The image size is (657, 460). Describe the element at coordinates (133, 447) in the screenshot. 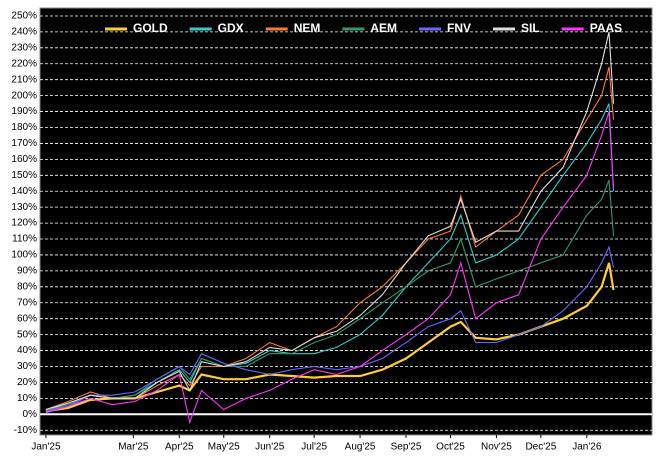

I see `x-tick-label: Mar'25` at that location.